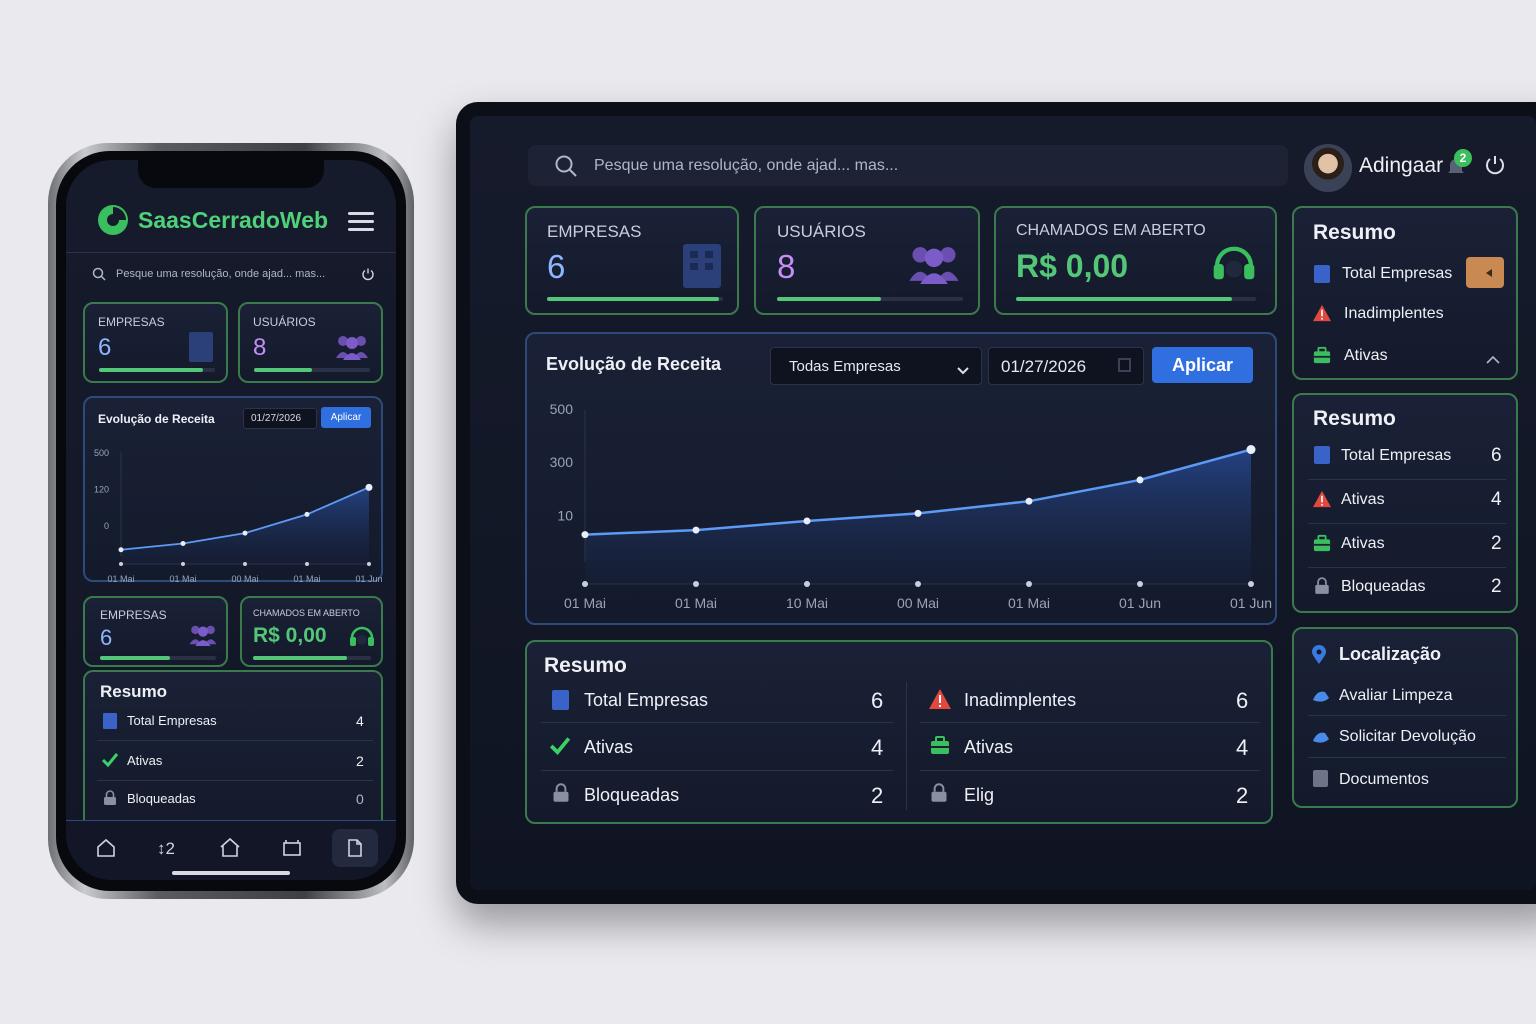 This screenshot has width=1536, height=1024. Describe the element at coordinates (1394, 313) in the screenshot. I see `summary-label: Inadimplentes` at that location.